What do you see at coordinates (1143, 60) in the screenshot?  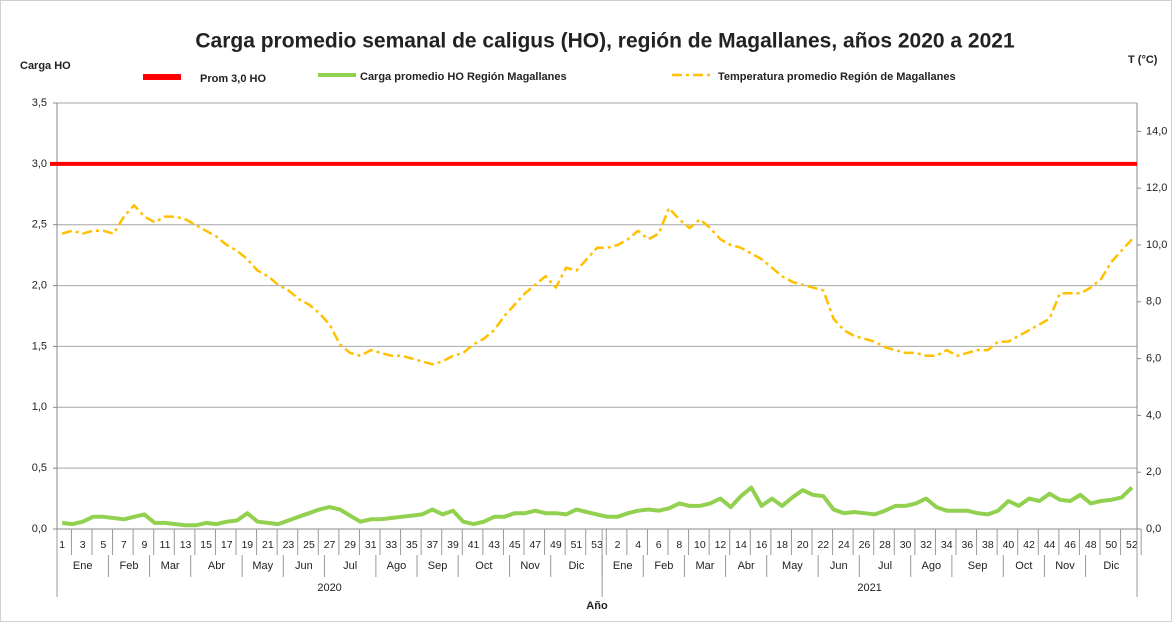 I see `y2-axis-title: T (°C)` at bounding box center [1143, 60].